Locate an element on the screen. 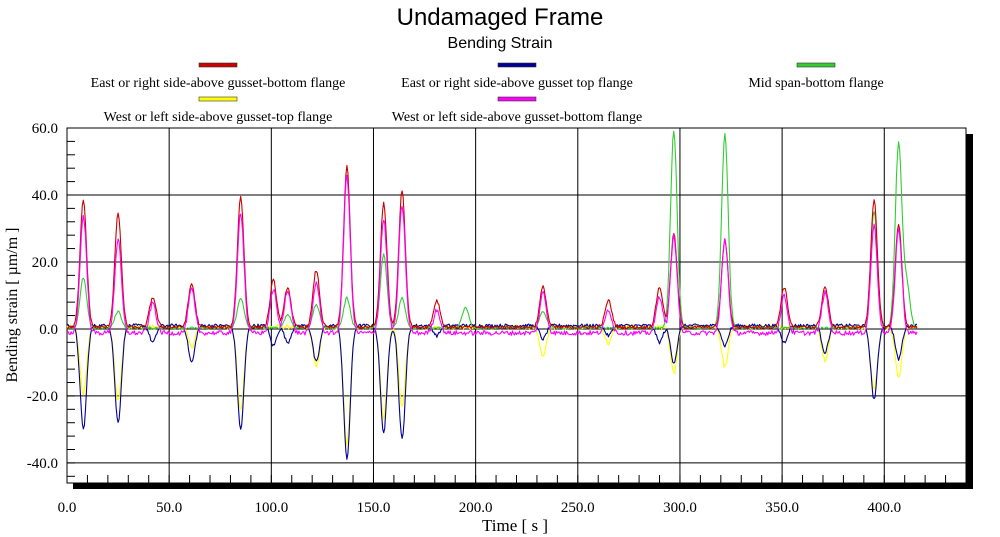  x-tick-label: 150.0 is located at coordinates (374, 508).